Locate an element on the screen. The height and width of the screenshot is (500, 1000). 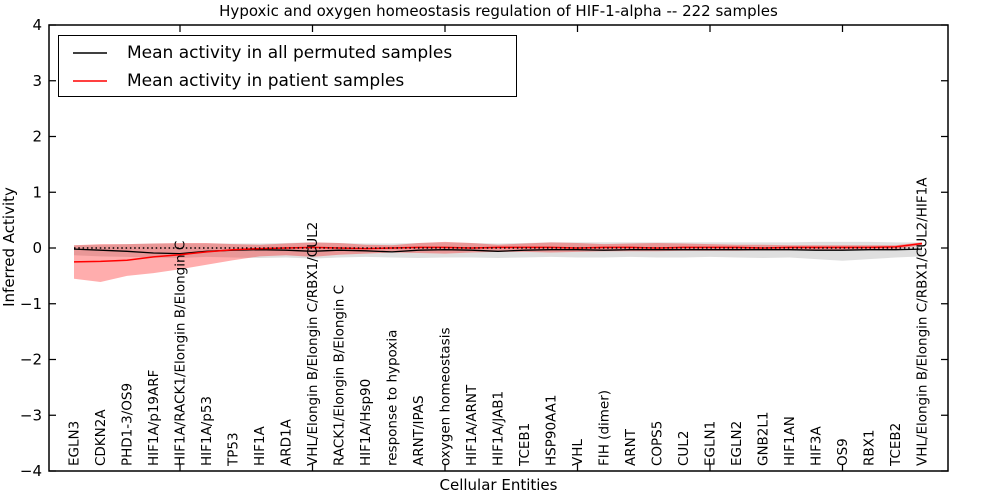
x-category-label: oxygen homeostasis is located at coordinates (446, 397).